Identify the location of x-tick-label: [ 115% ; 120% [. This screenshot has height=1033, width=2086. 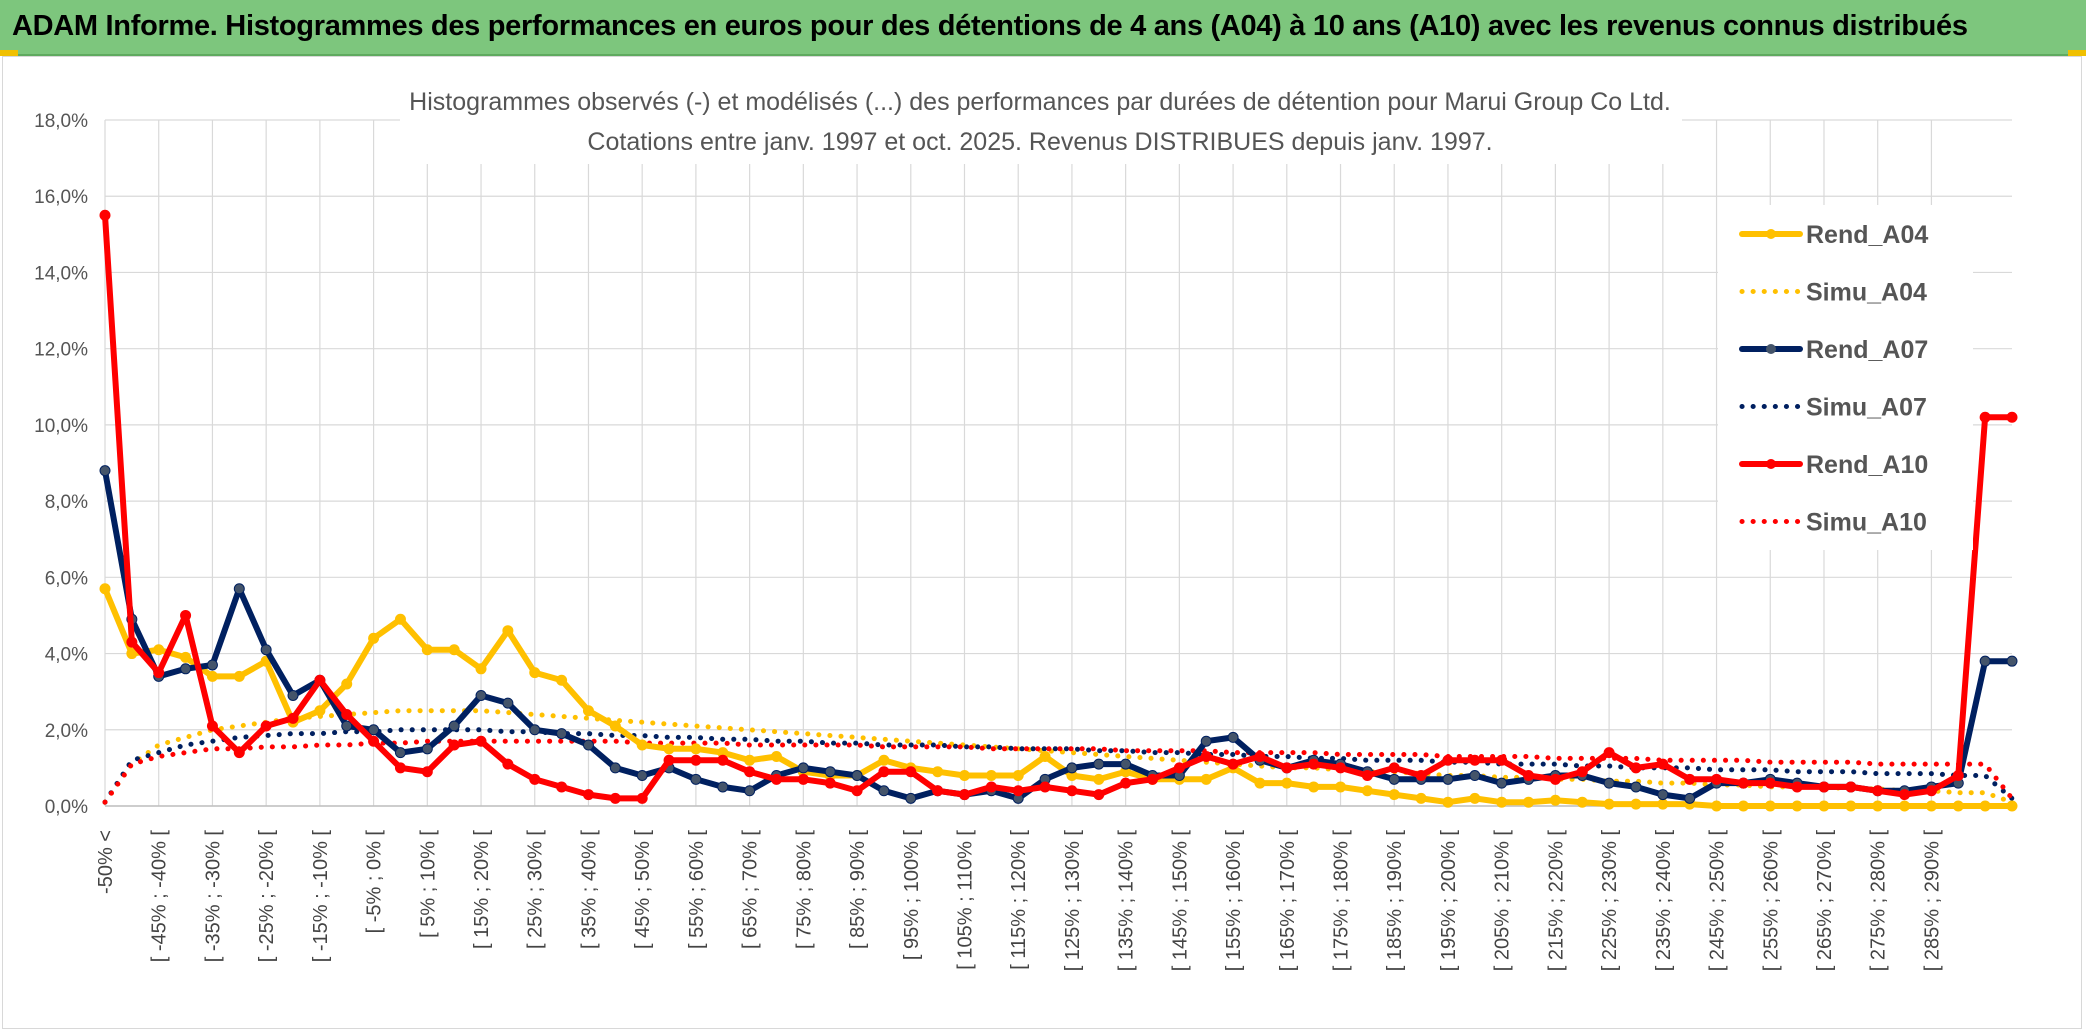
(1019, 900).